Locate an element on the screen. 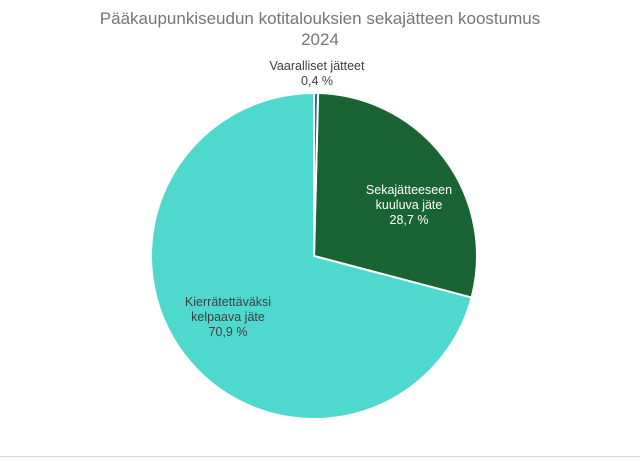 The image size is (640, 461). slice-label-mixed-waste: Sekajätteeseen kuuluva jäte 28,7 % is located at coordinates (409, 205).